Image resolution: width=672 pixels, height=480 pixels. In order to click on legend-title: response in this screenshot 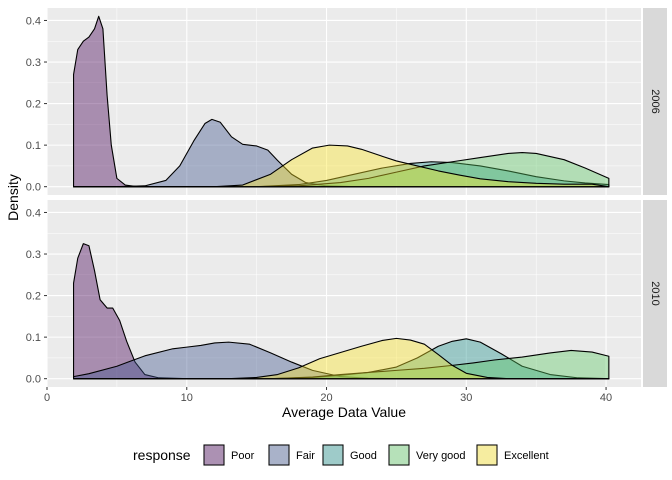, I will do `click(162, 455)`.